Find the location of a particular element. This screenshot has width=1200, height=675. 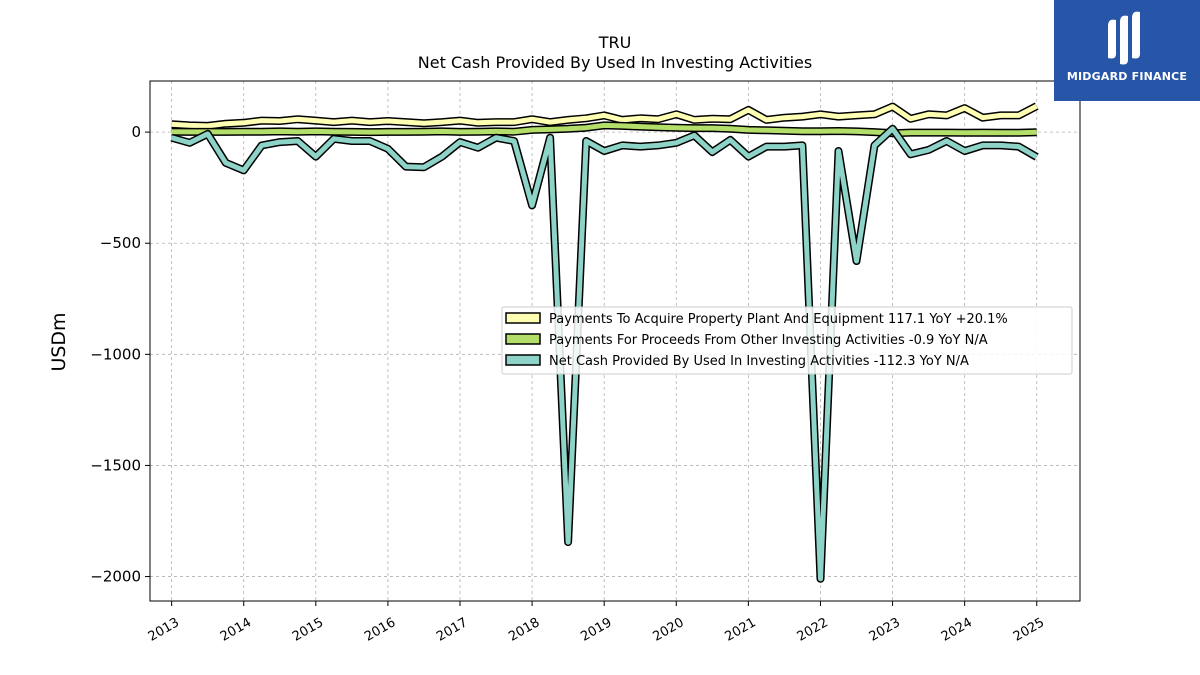

x-tick-label: 2014 is located at coordinates (236, 630).